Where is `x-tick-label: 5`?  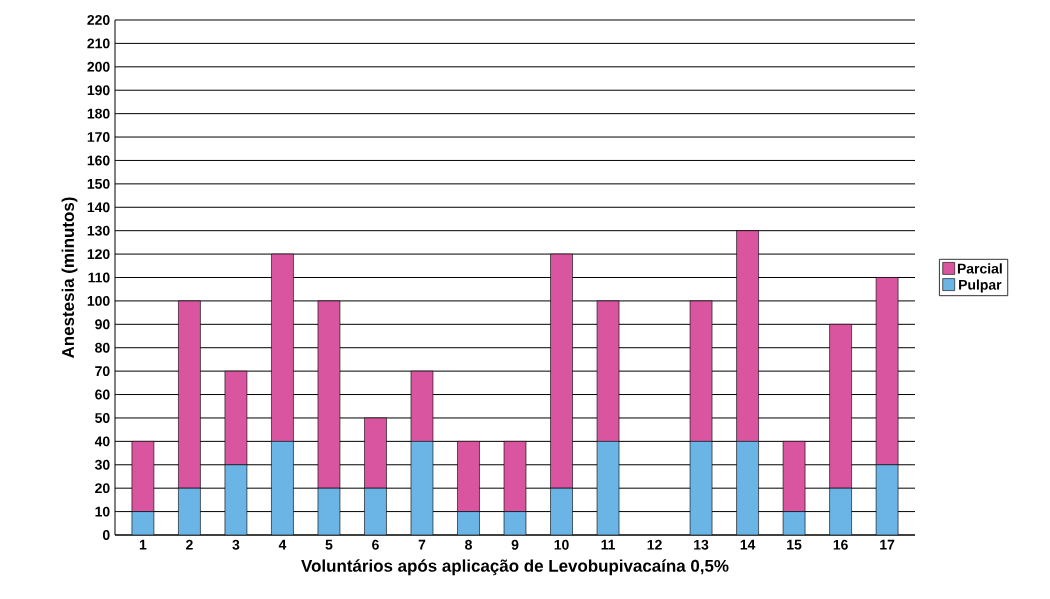 x-tick-label: 5 is located at coordinates (329, 544).